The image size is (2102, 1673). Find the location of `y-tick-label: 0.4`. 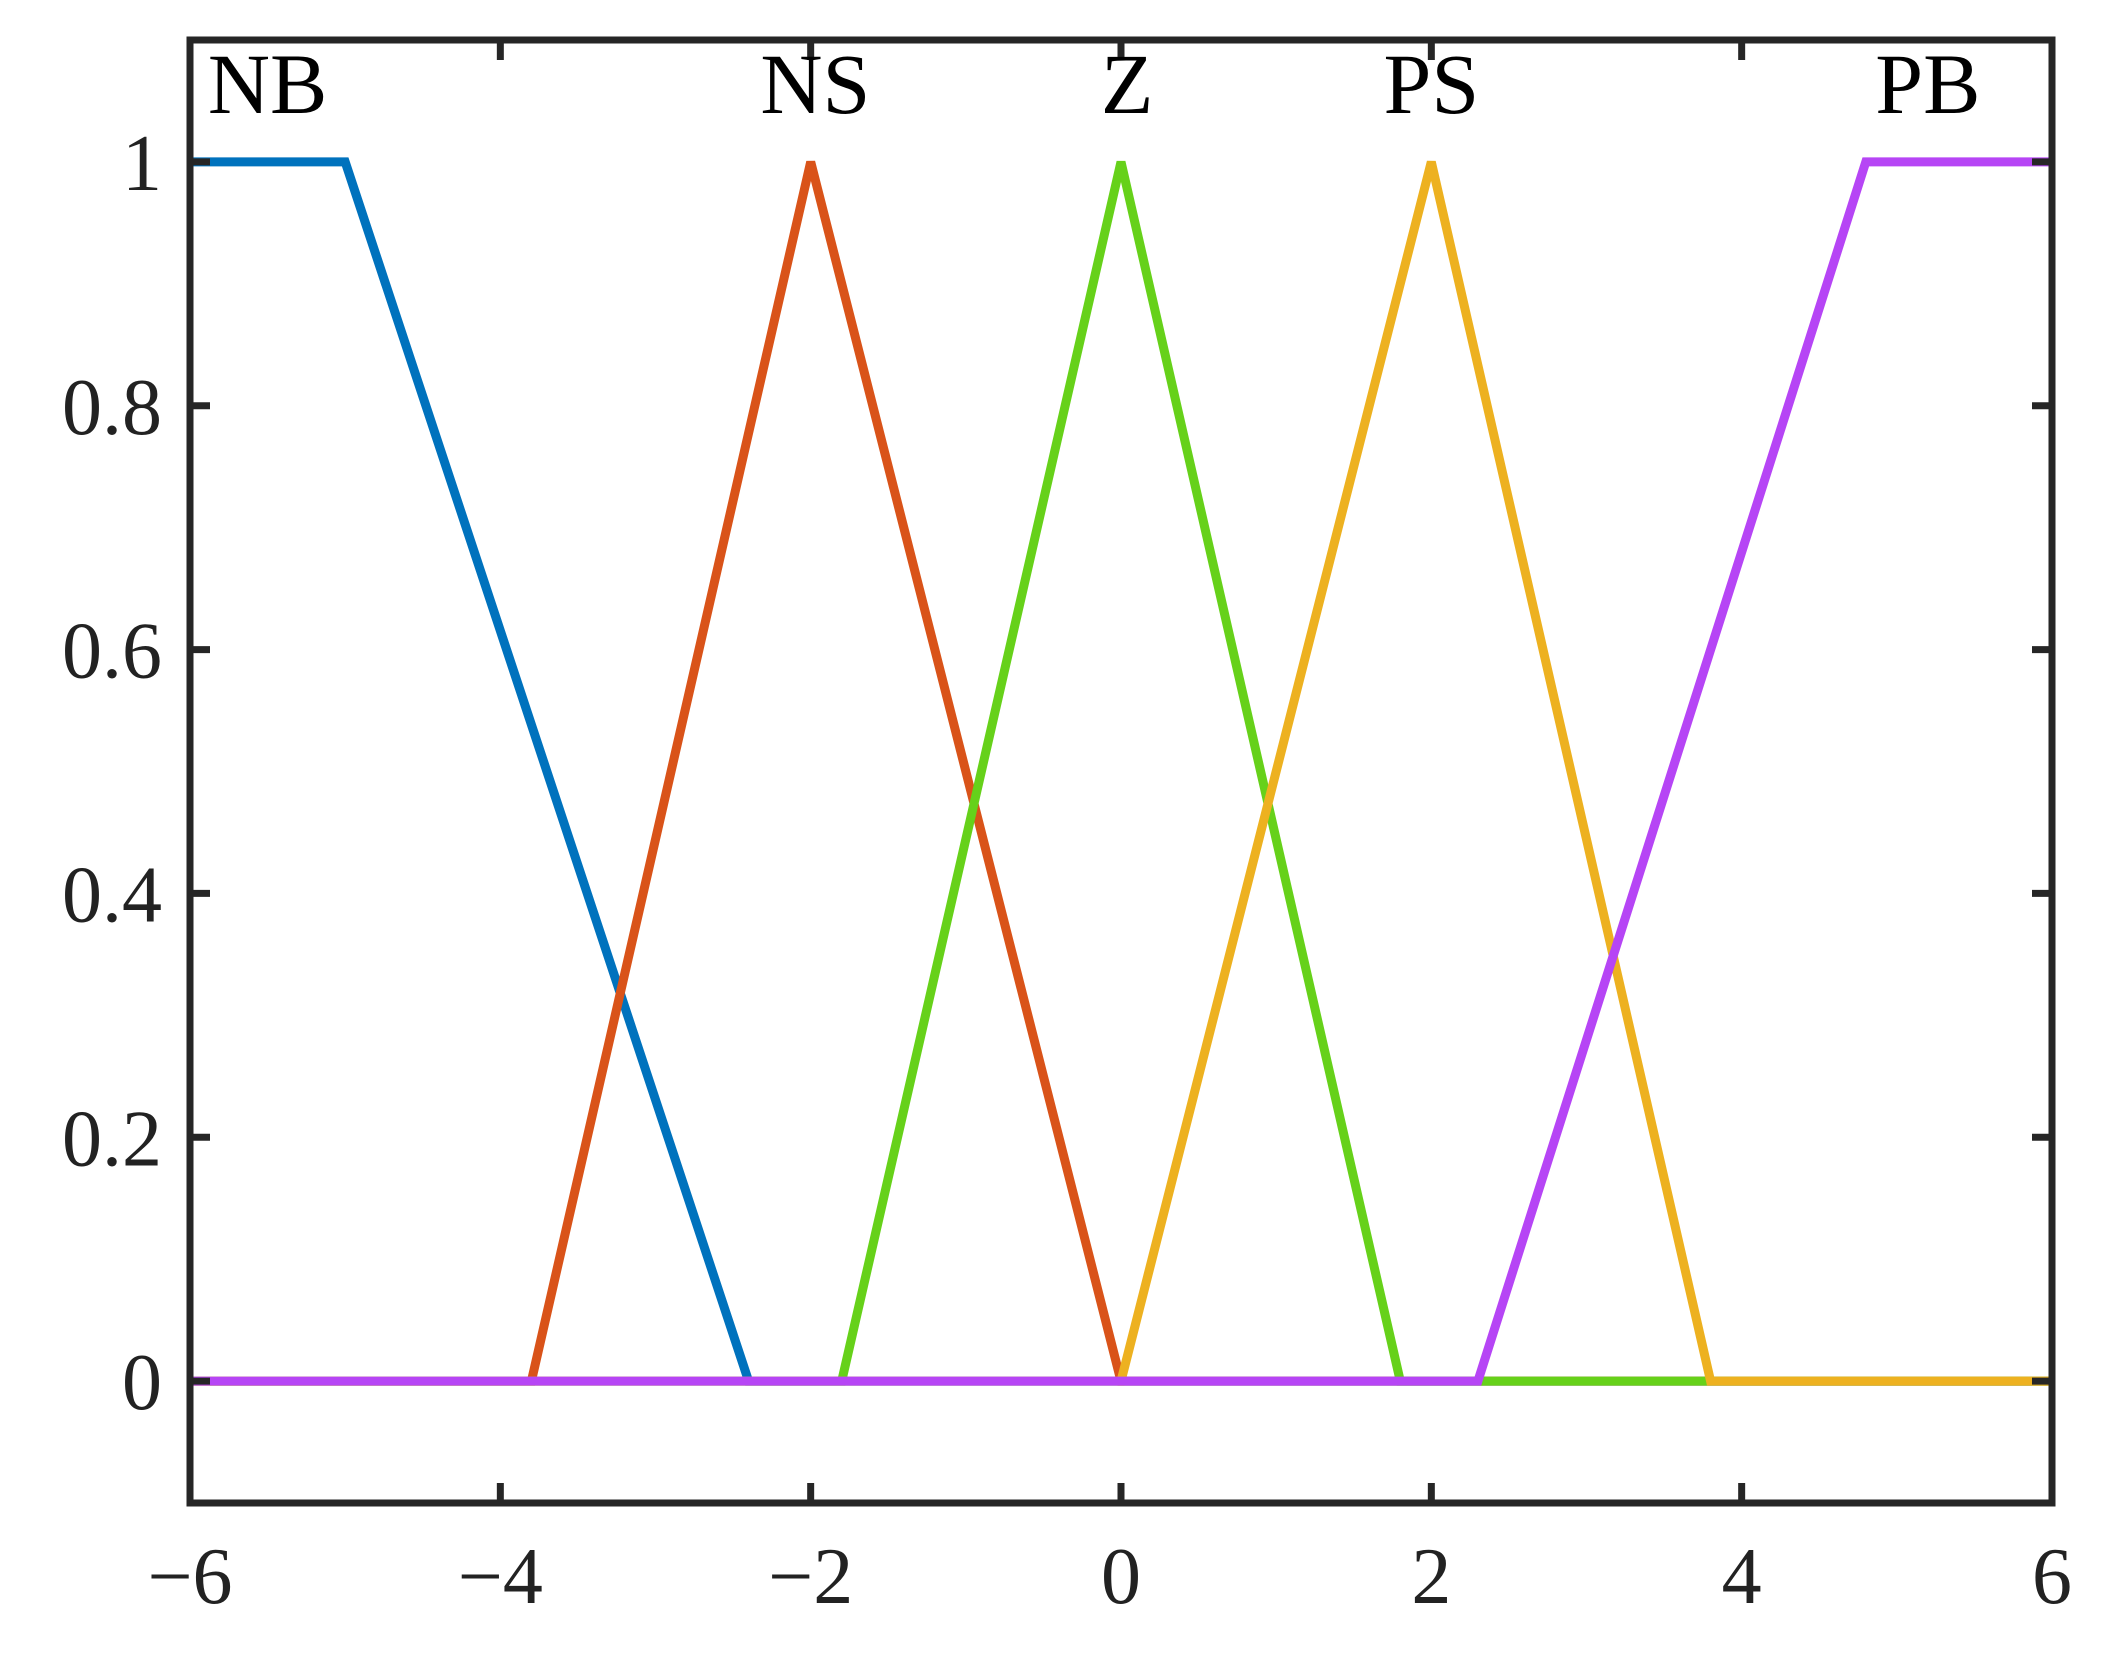

y-tick-label: 0.4 is located at coordinates (112, 895).